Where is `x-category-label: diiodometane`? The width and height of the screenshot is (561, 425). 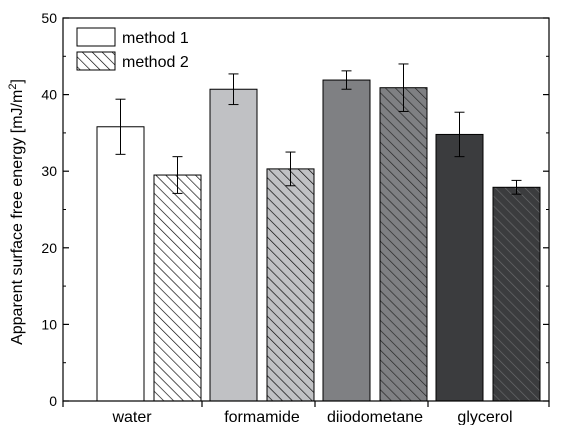 x-category-label: diiodometane is located at coordinates (375, 417).